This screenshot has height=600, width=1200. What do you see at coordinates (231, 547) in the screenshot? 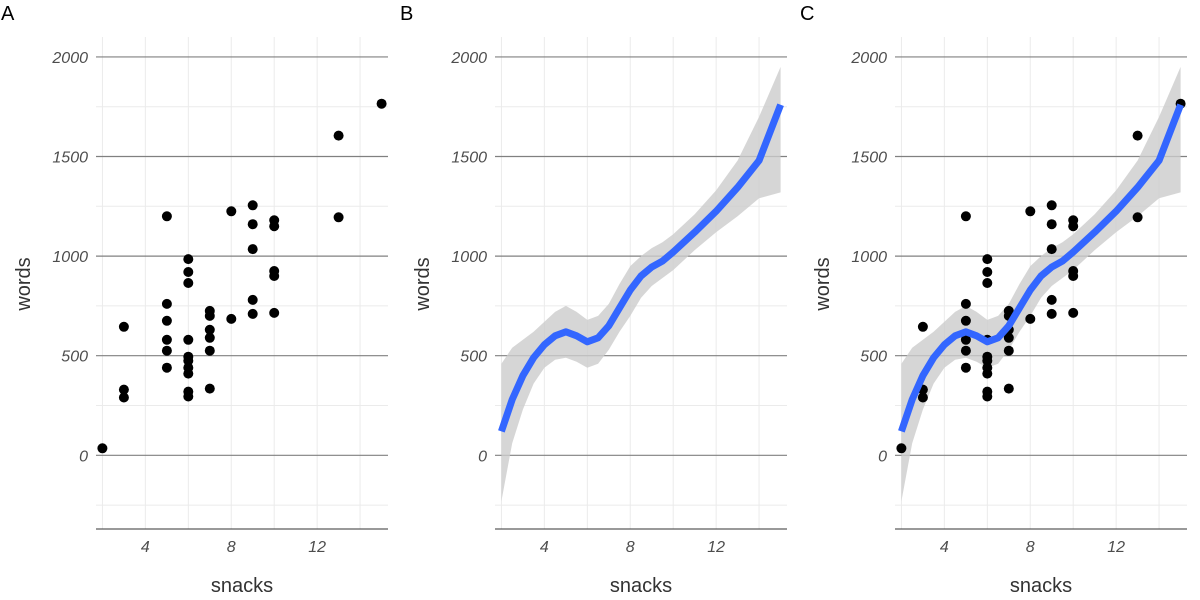
I see `x-tick-label-a: 8` at bounding box center [231, 547].